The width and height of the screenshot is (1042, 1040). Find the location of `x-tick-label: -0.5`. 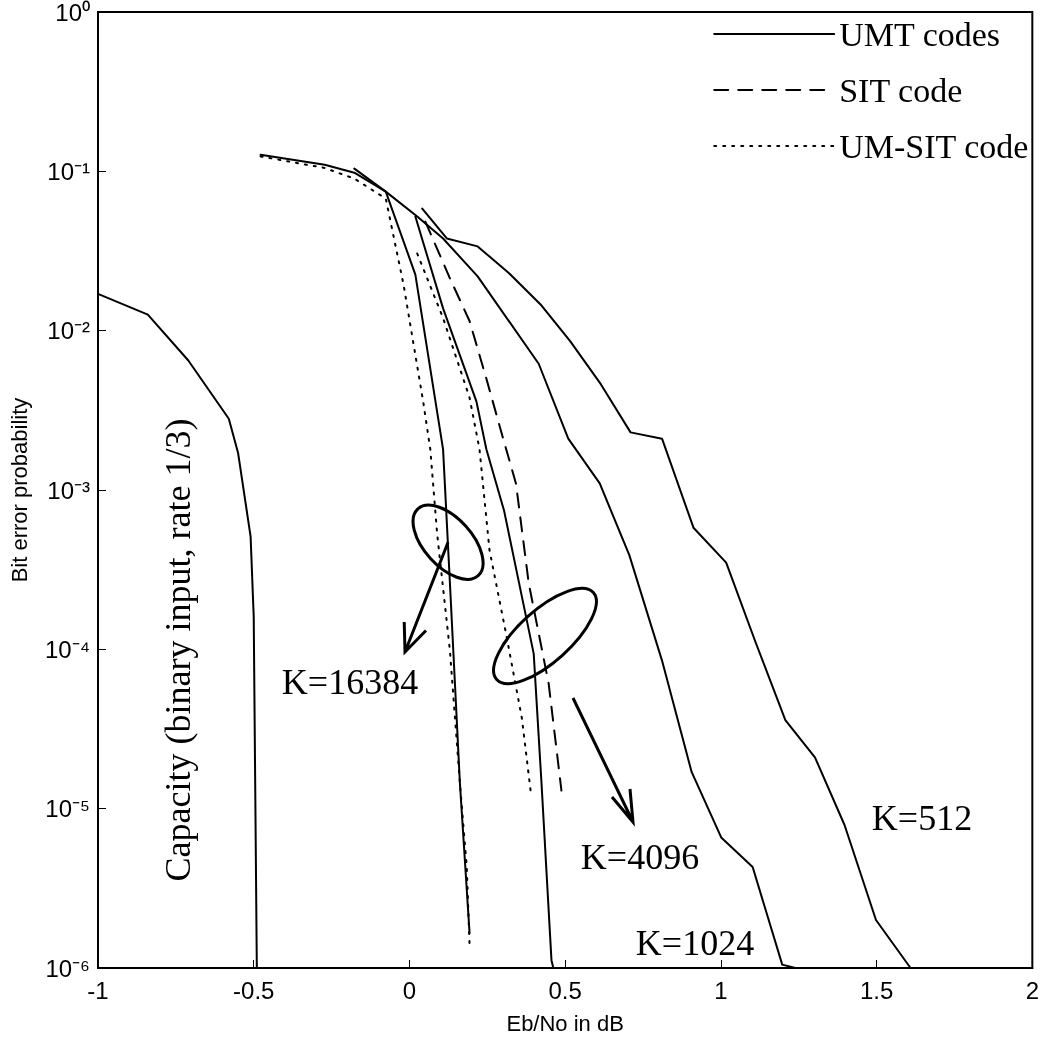

x-tick-label: -0.5 is located at coordinates (254, 990).